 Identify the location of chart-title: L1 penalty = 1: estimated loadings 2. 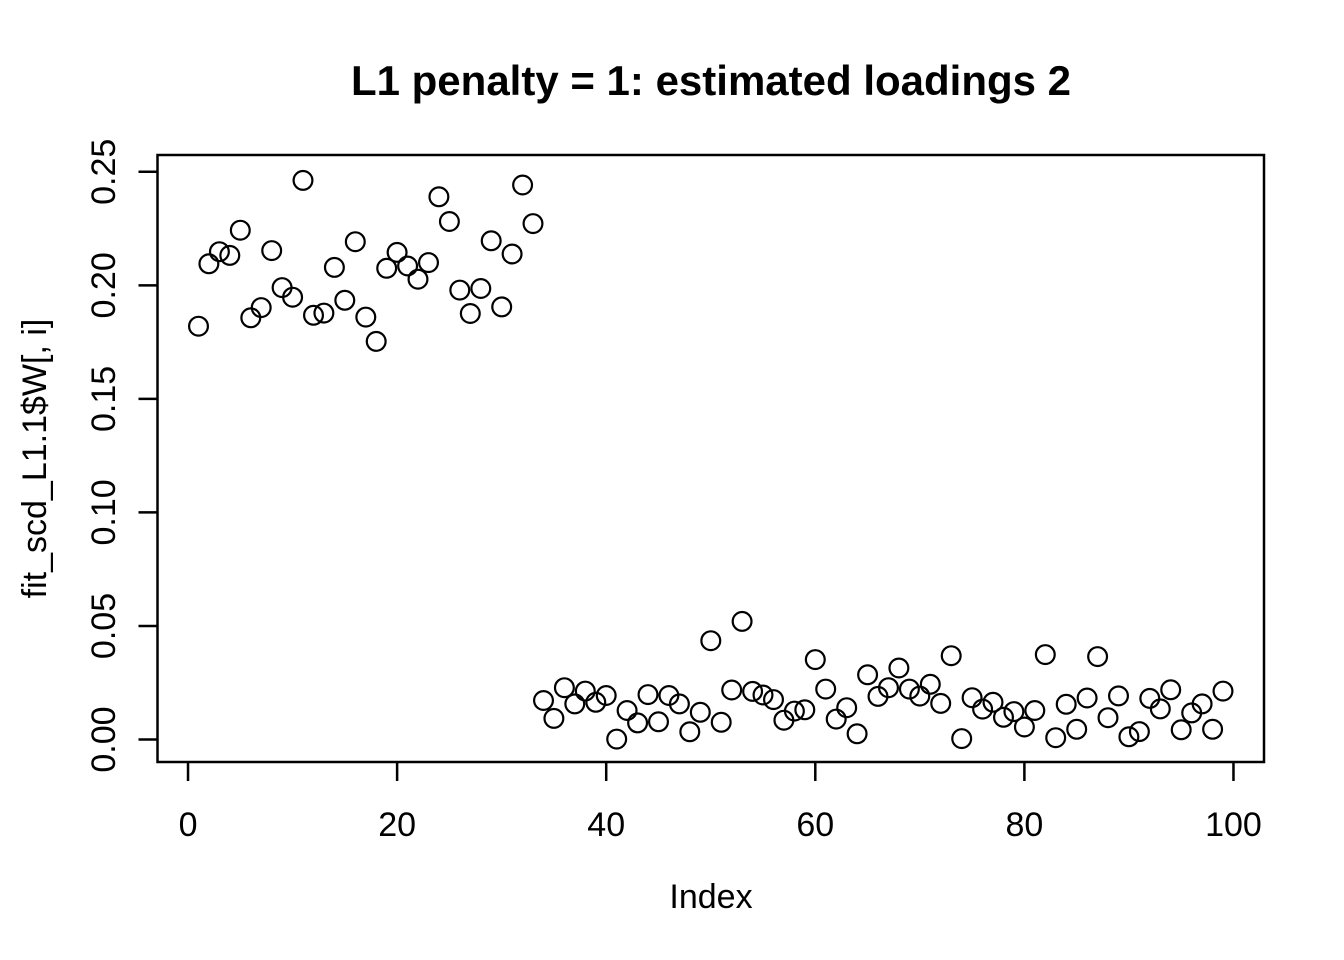
(711, 80).